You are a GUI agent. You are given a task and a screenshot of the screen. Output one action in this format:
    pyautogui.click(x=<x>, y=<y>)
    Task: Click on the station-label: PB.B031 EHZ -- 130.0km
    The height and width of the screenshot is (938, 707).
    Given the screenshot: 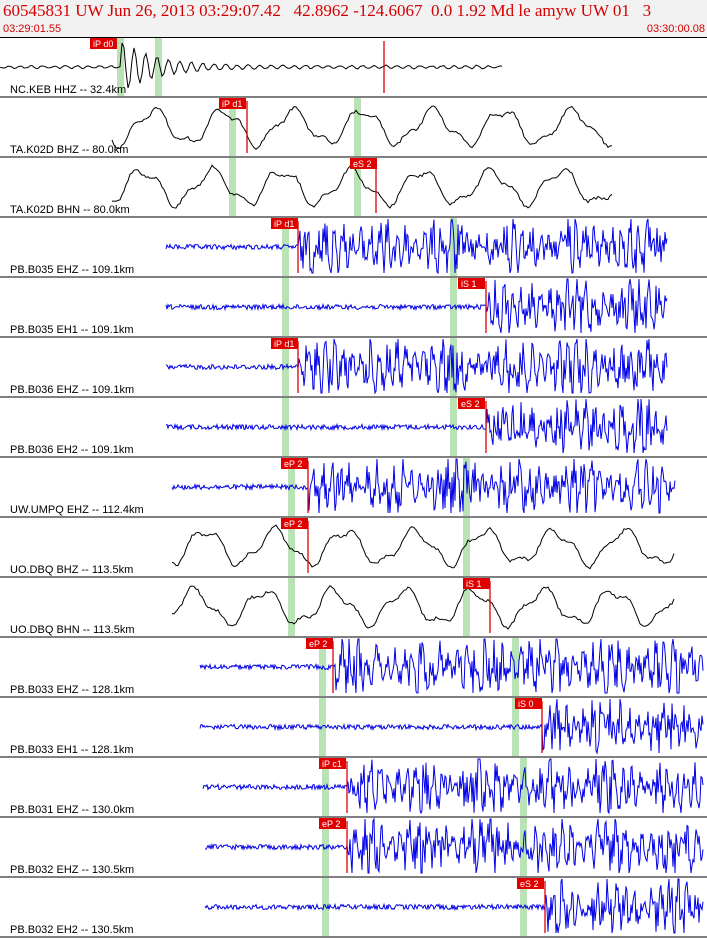 What is the action you would take?
    pyautogui.click(x=72, y=810)
    